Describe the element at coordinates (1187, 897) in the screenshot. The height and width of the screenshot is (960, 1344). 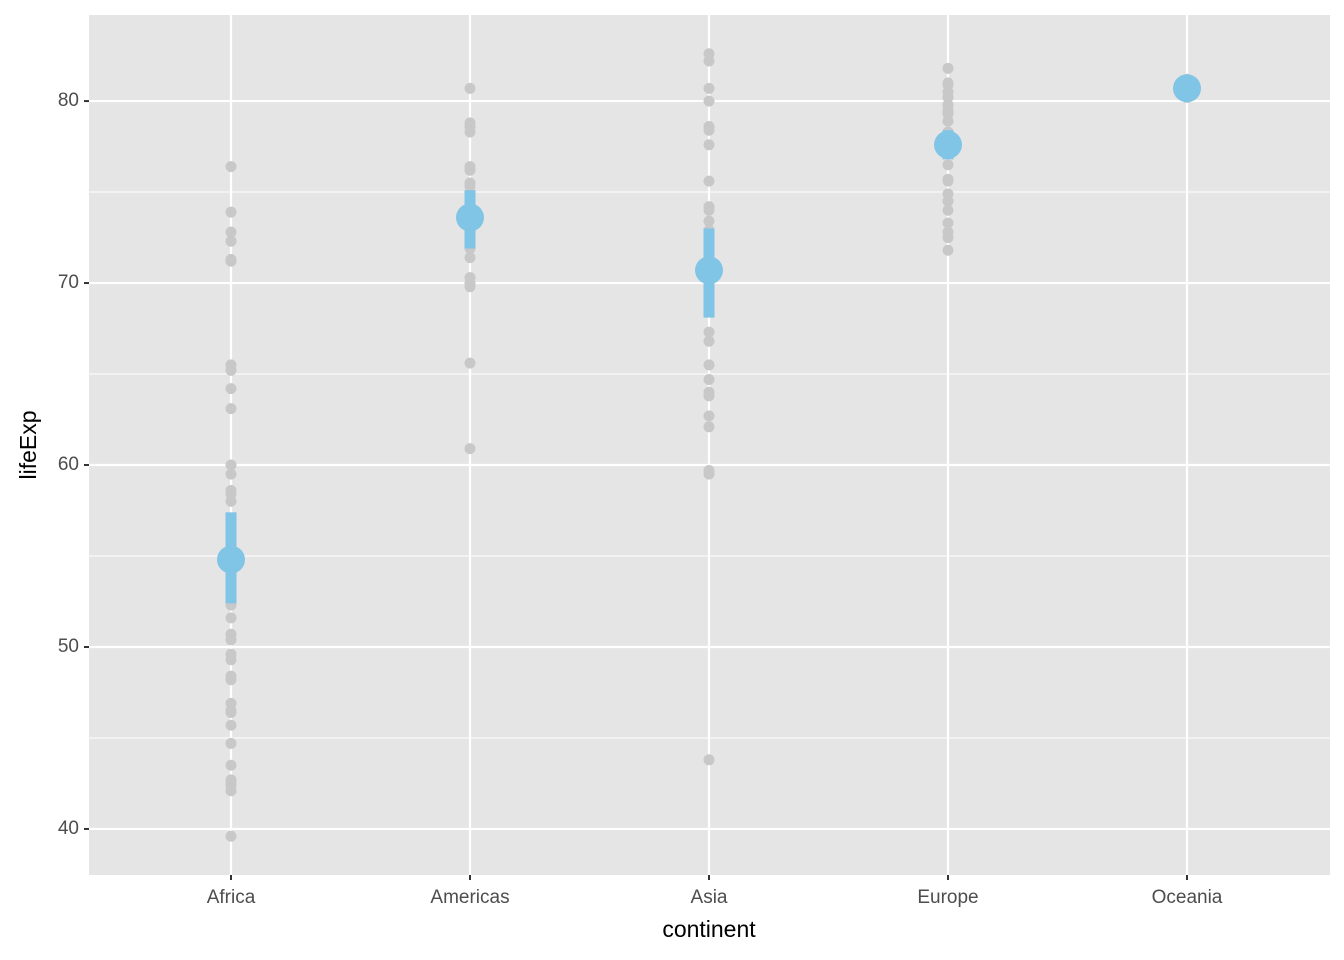
I see `x-tick-label: Oceania` at that location.